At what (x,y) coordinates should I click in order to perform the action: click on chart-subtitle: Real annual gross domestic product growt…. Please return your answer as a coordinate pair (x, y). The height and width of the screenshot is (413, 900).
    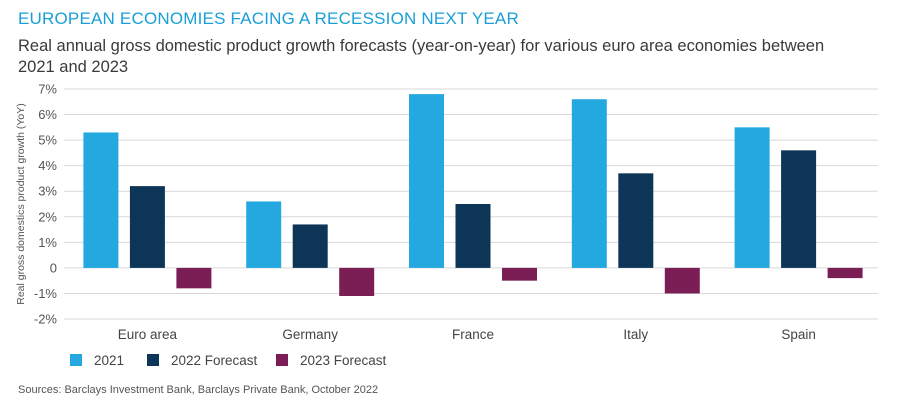
    Looking at the image, I should click on (421, 56).